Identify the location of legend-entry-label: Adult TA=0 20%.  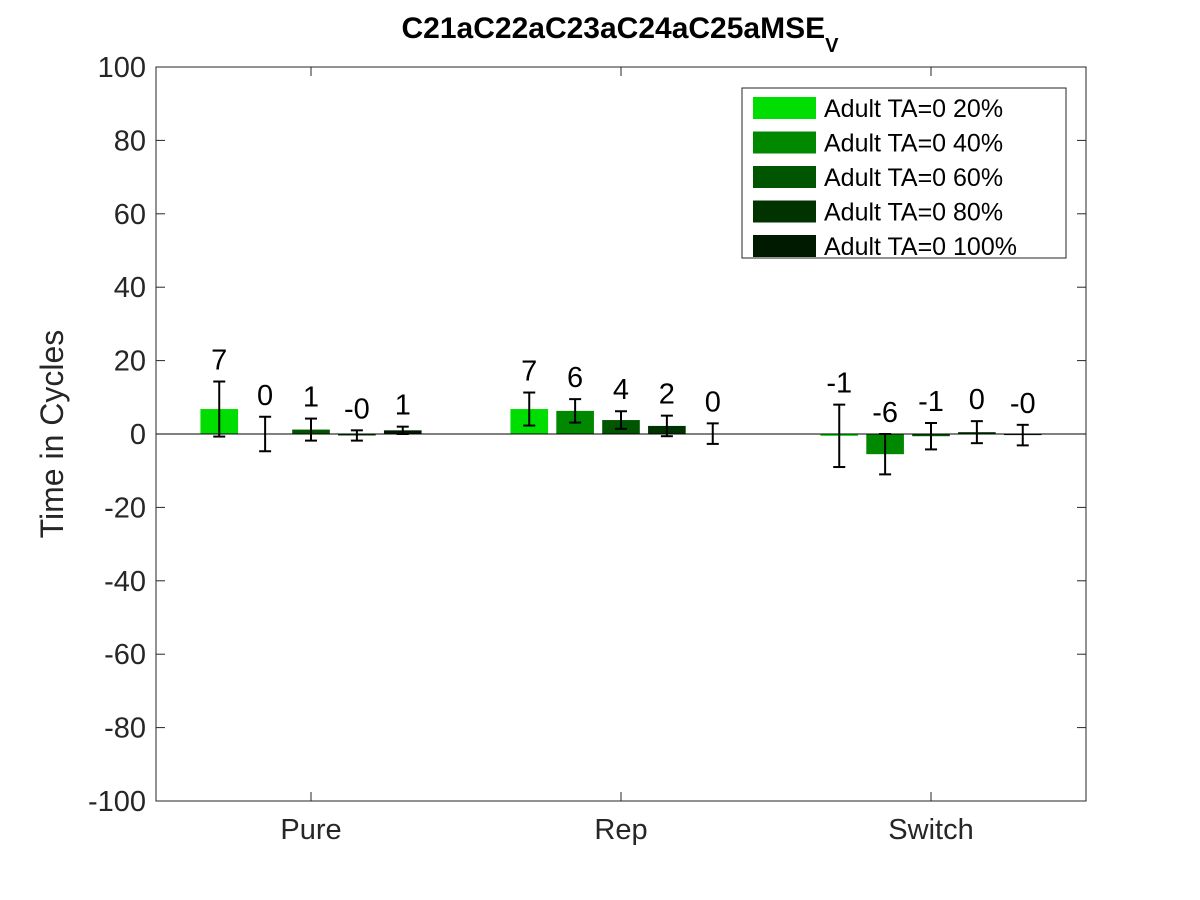
(913, 109).